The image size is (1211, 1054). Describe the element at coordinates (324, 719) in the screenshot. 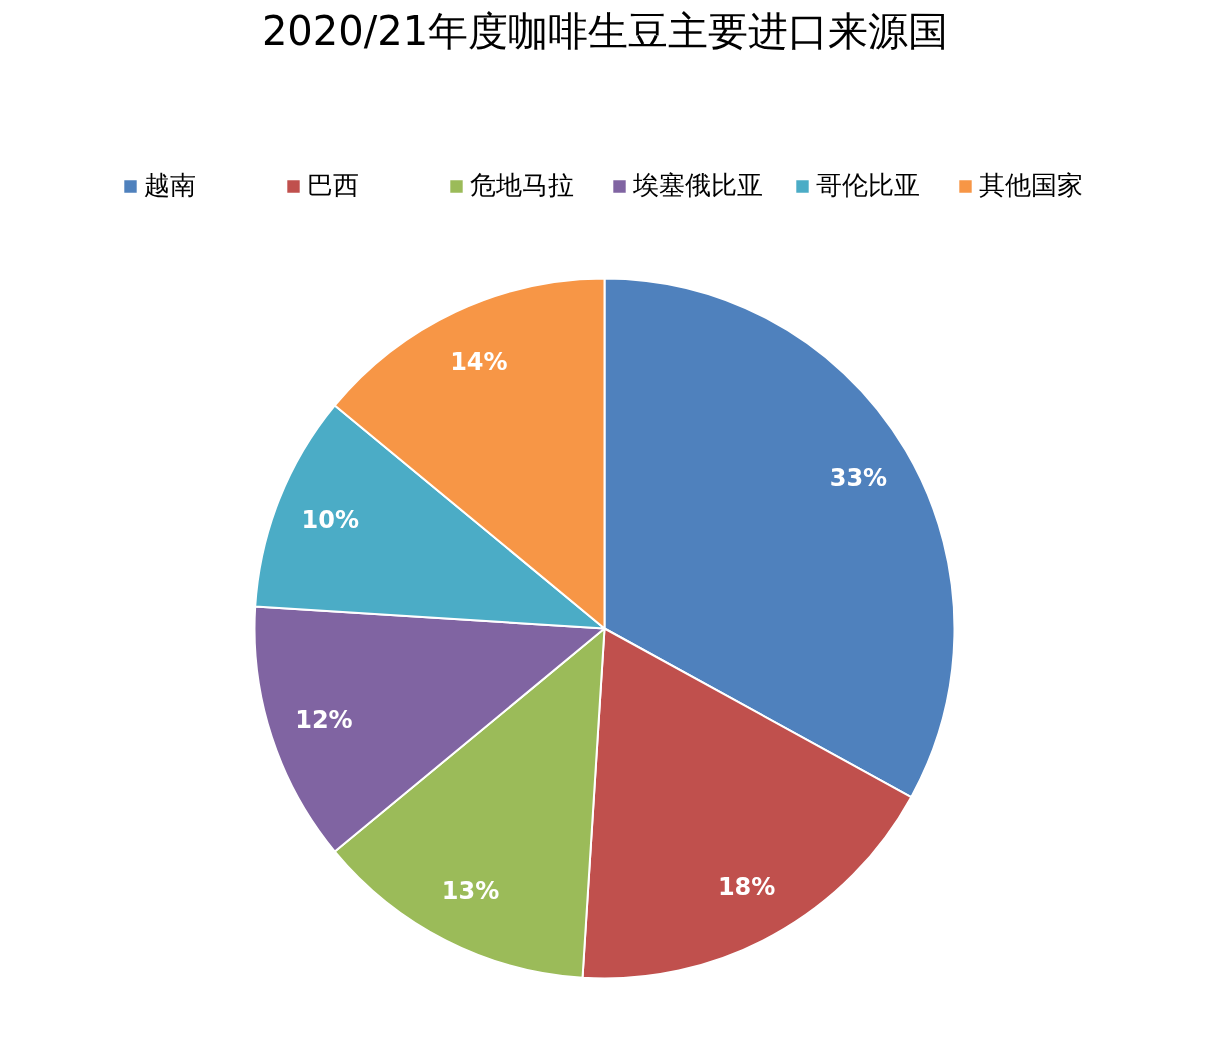

I see `data-label: 12%` at that location.